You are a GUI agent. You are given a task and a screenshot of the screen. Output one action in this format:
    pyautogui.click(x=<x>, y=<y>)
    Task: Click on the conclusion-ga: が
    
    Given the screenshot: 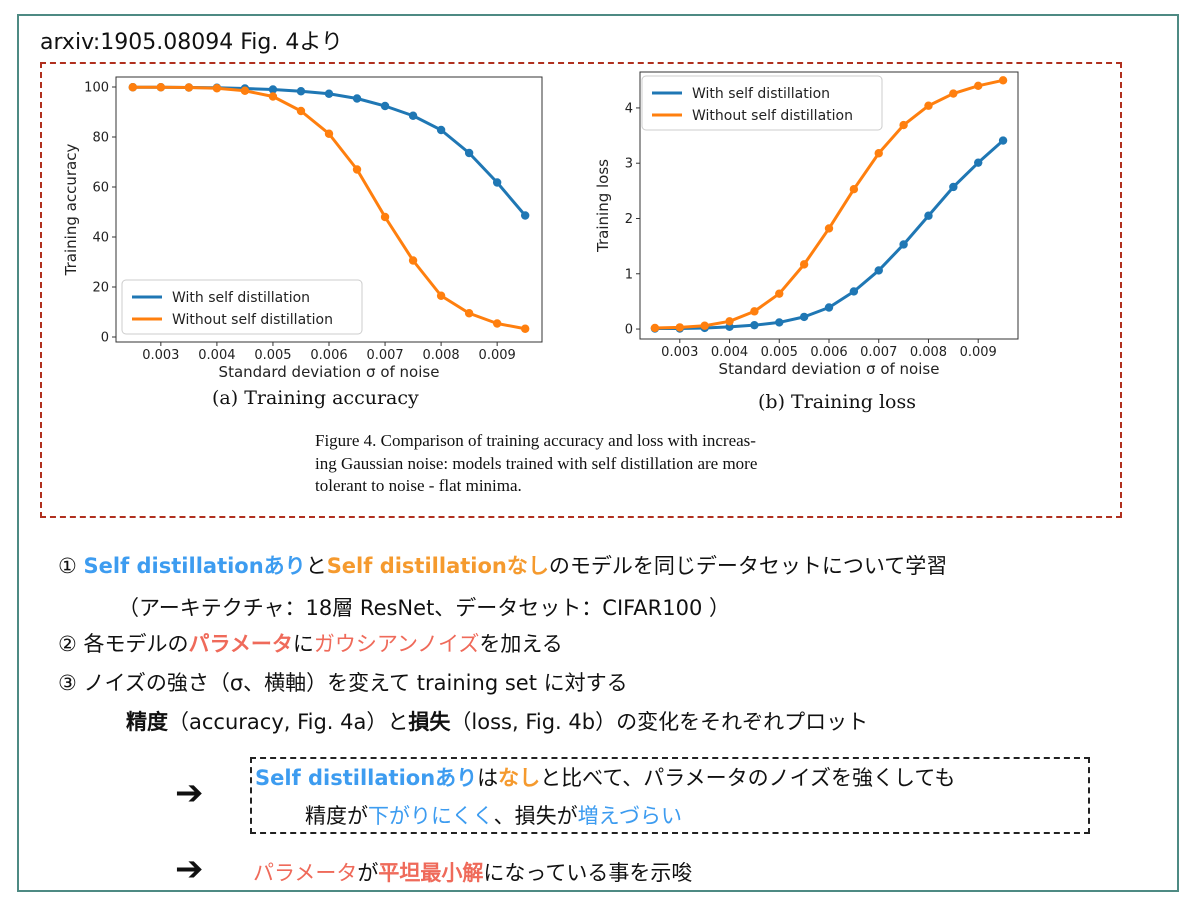 What is the action you would take?
    pyautogui.click(x=368, y=873)
    